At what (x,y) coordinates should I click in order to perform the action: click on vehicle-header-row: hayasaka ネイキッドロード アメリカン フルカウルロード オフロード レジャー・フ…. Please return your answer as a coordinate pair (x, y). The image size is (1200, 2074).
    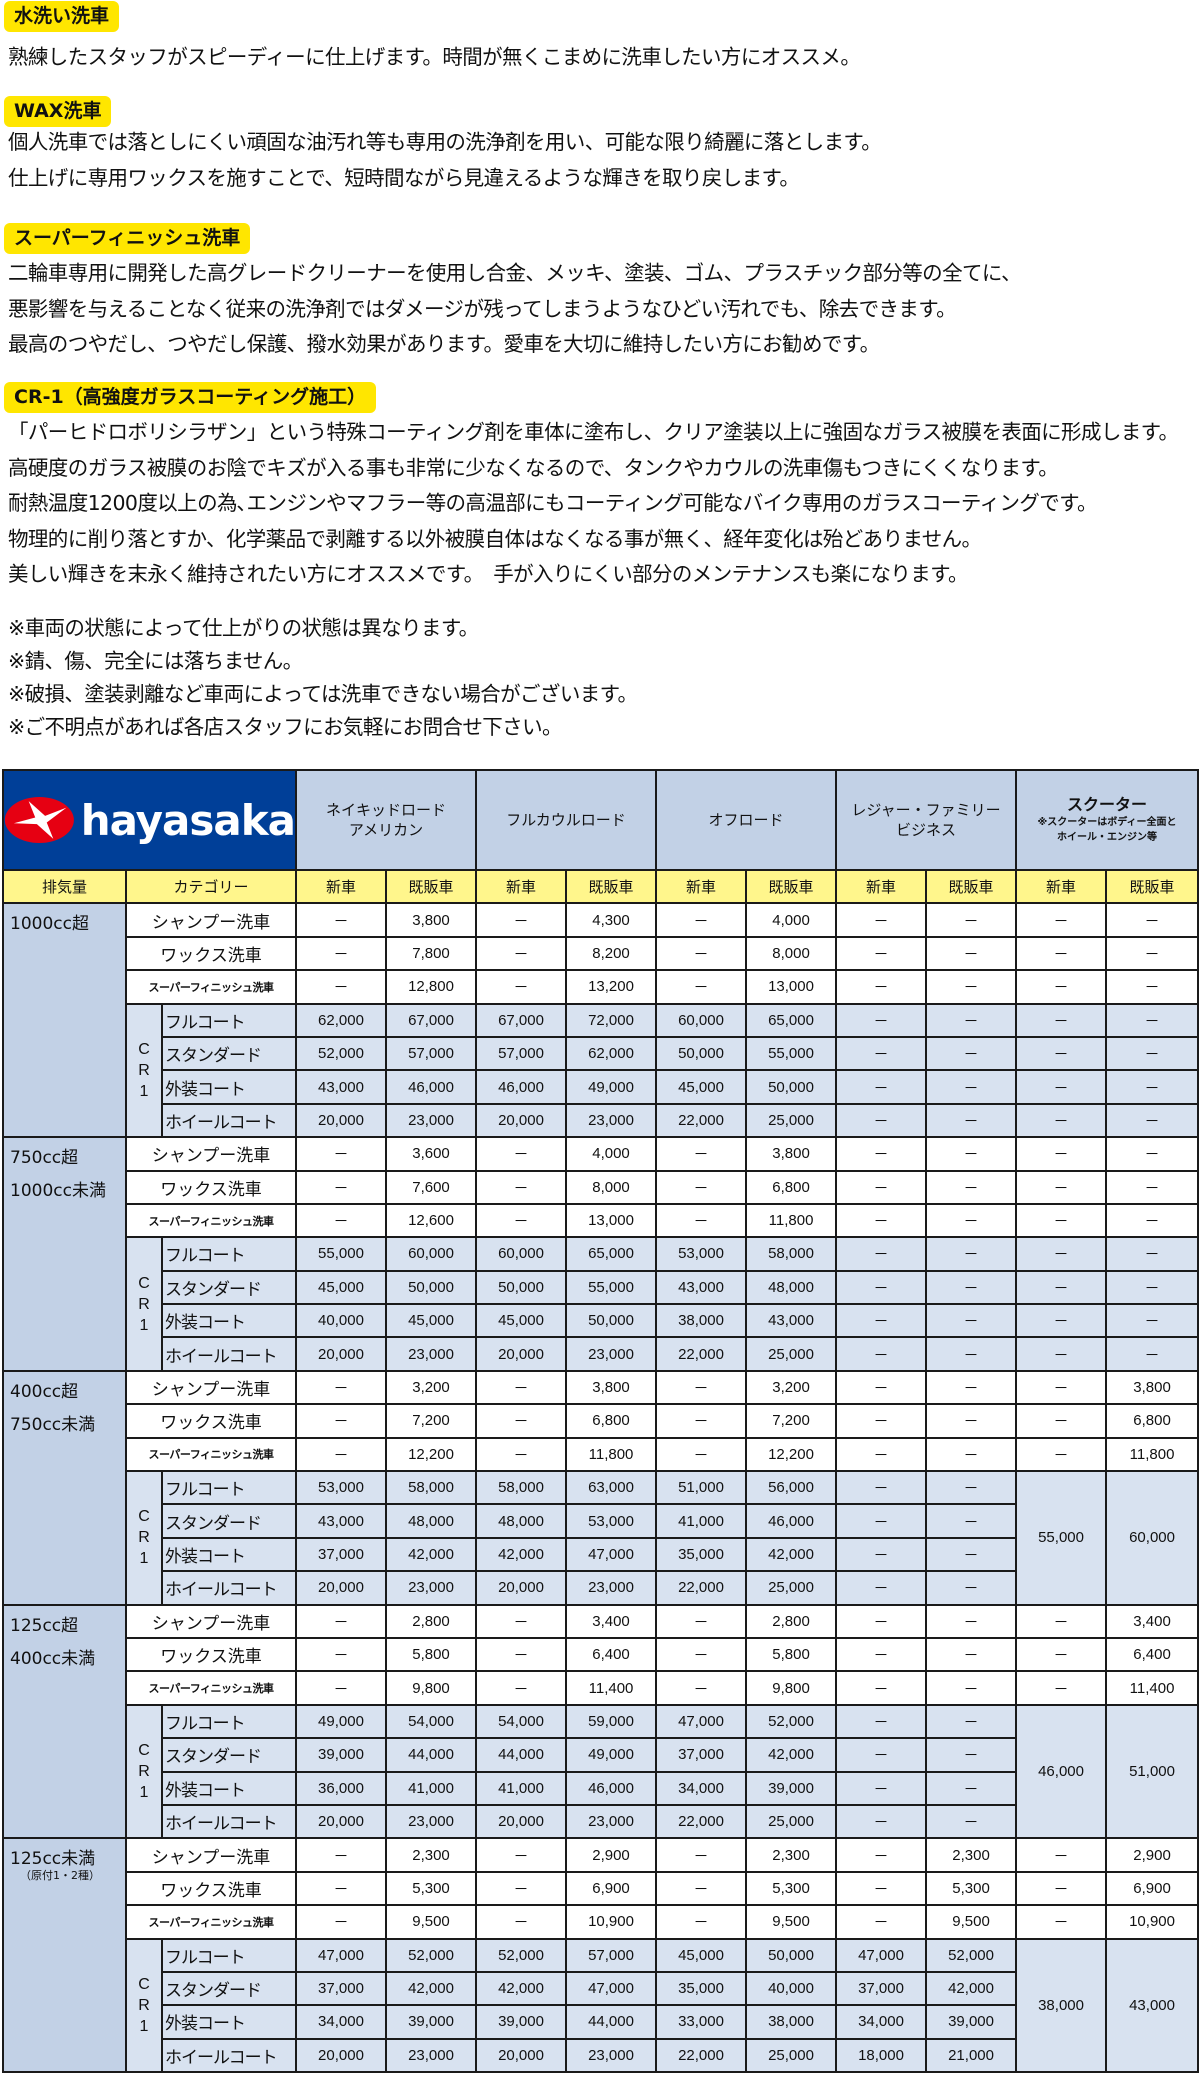
    Looking at the image, I should click on (601, 820).